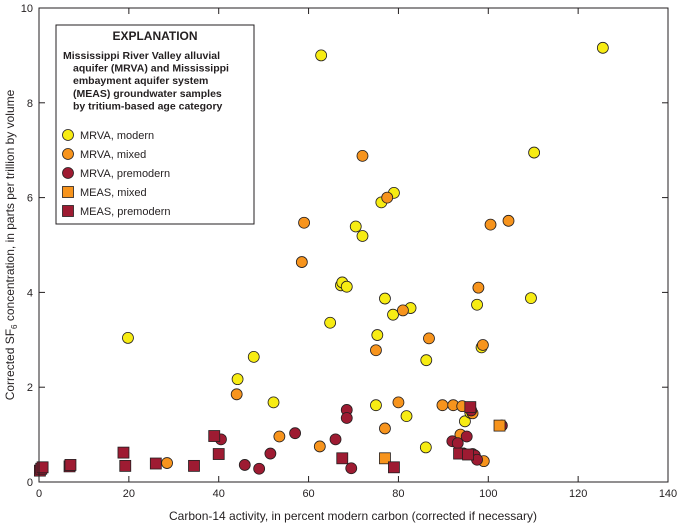 The height and width of the screenshot is (525, 681). What do you see at coordinates (140, 81) in the screenshot?
I see `legend-subtitle-line: embayment aquifer system` at bounding box center [140, 81].